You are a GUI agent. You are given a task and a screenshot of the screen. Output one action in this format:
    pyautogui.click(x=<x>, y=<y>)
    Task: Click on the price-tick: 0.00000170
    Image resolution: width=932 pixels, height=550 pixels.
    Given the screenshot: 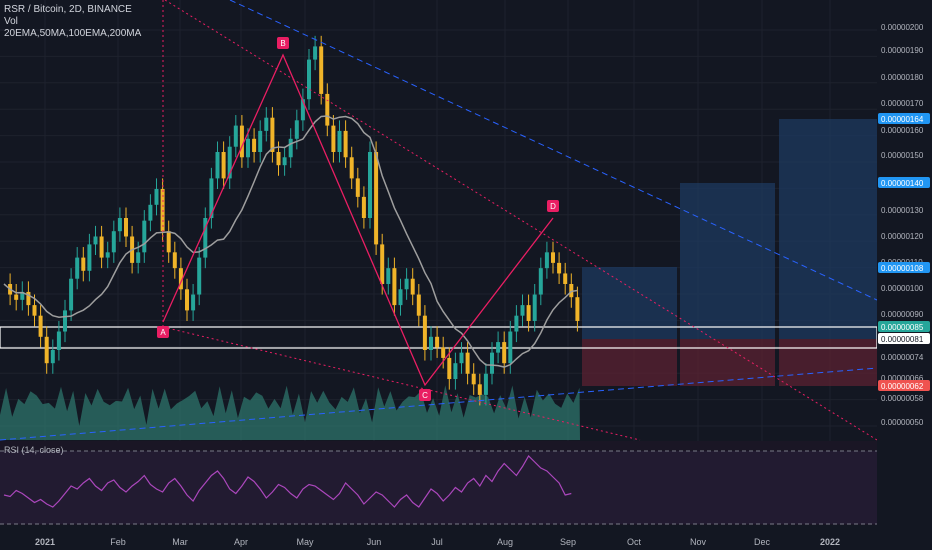 What is the action you would take?
    pyautogui.click(x=902, y=103)
    